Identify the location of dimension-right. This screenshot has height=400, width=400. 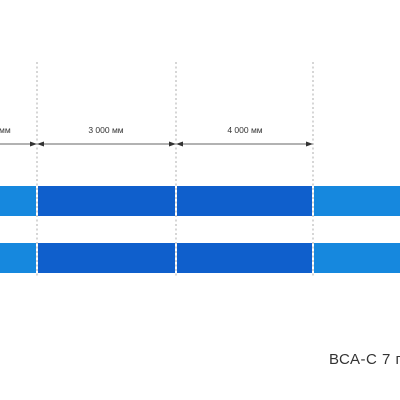
(244, 144).